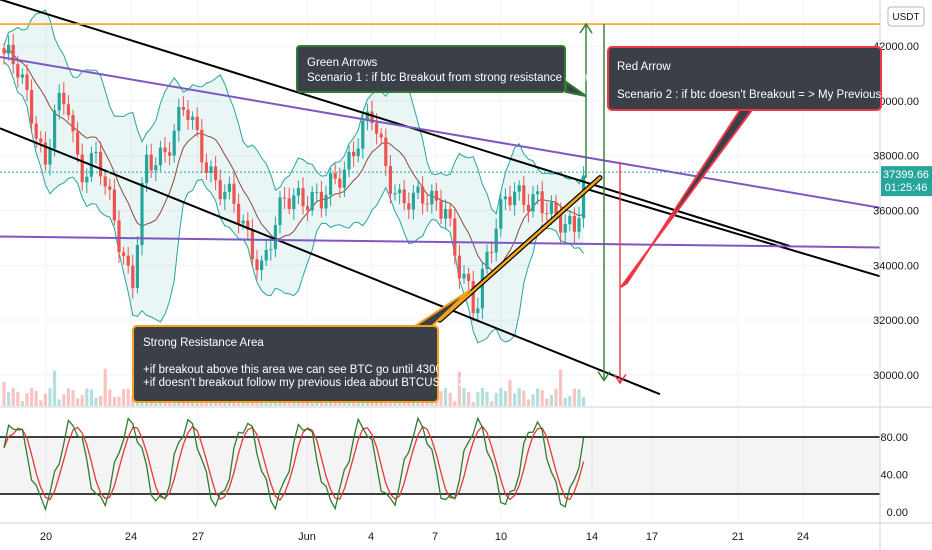 This screenshot has height=550, width=932. What do you see at coordinates (520, 249) in the screenshot?
I see `rising-support-core` at bounding box center [520, 249].